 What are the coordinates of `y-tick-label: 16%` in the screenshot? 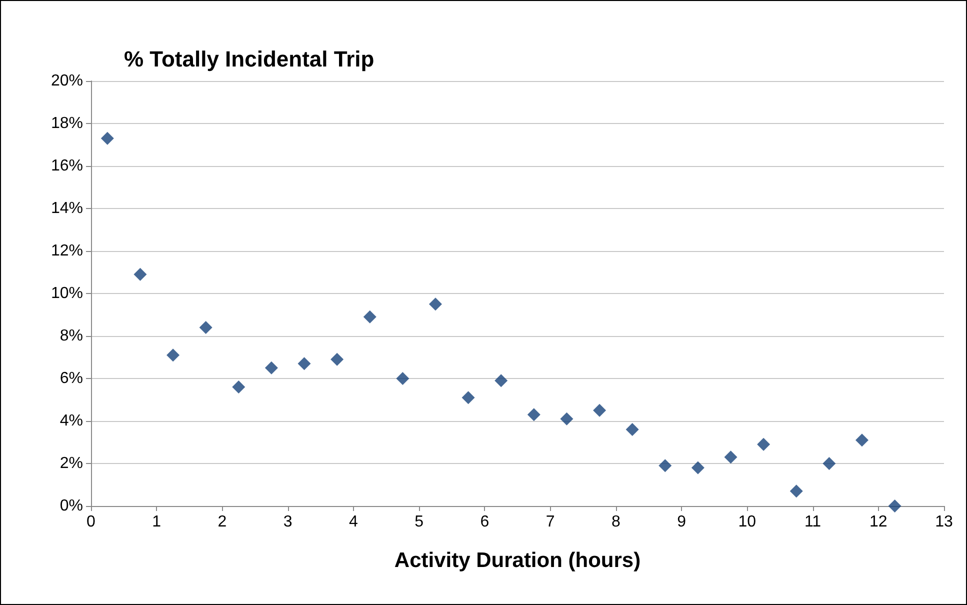 It's located at (66, 166).